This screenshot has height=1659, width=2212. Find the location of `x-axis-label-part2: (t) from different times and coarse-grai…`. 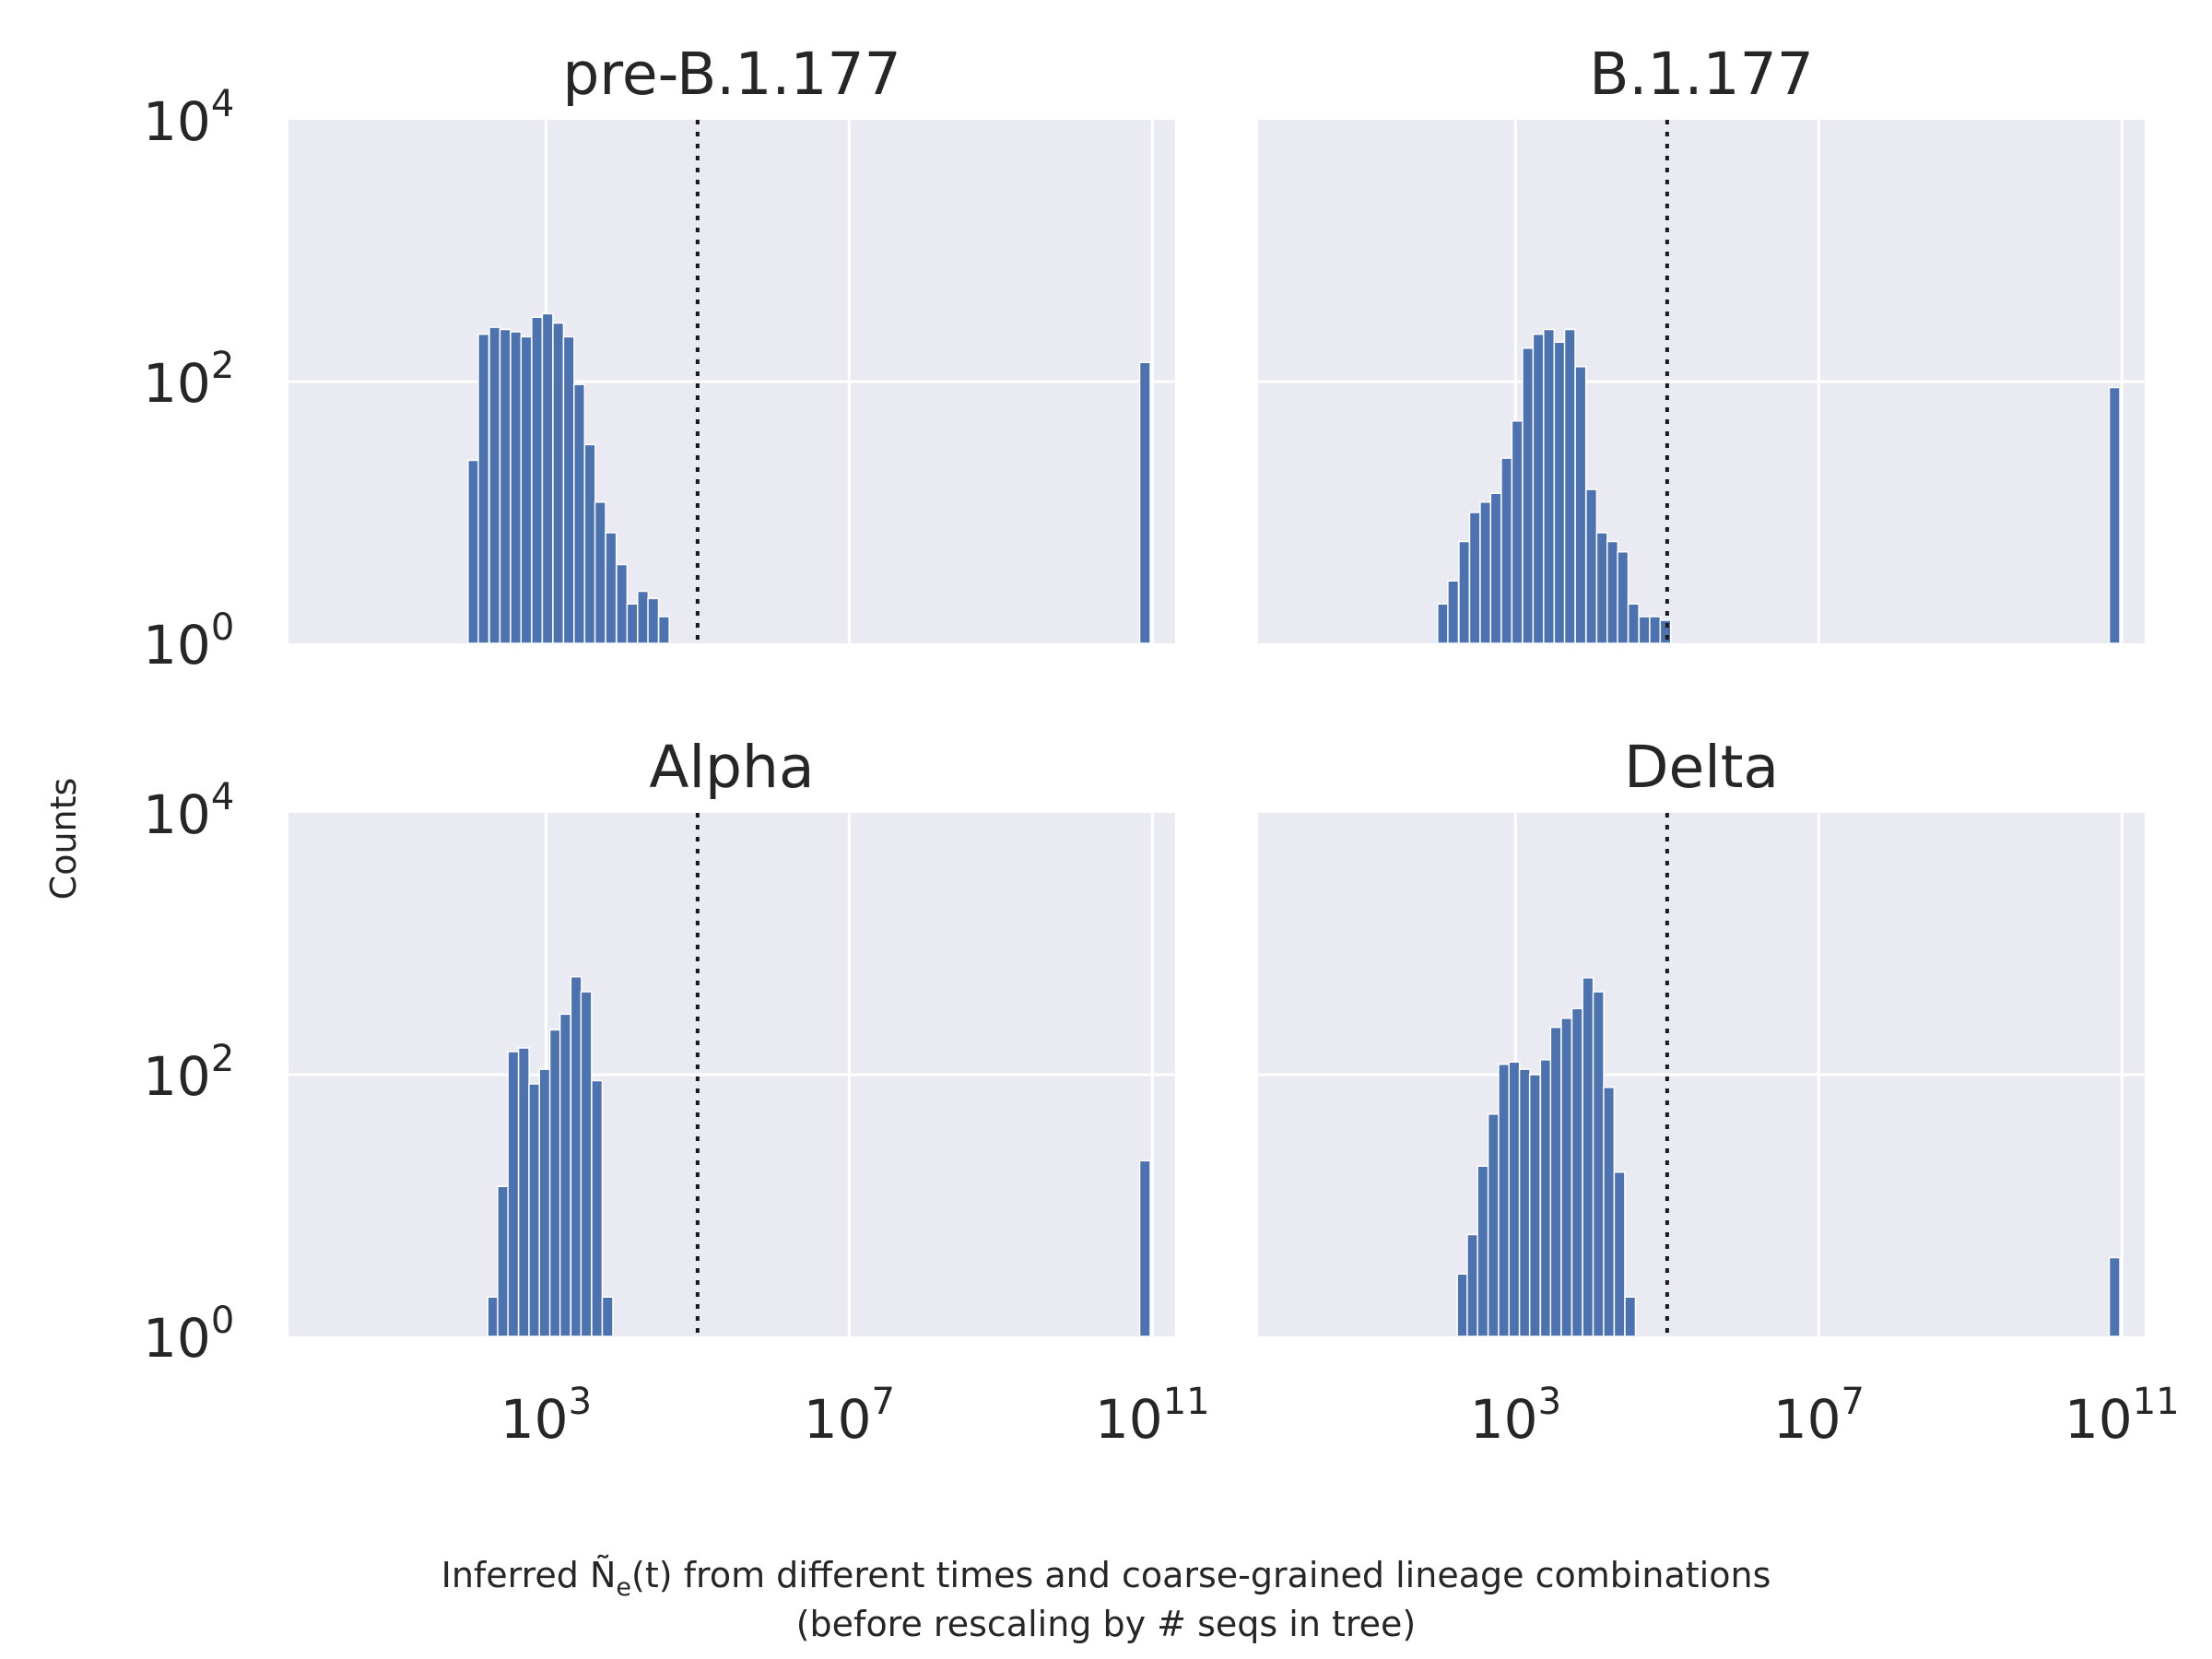

x-axis-label-part2: (t) from different times and coarse-grai… is located at coordinates (1201, 1575).